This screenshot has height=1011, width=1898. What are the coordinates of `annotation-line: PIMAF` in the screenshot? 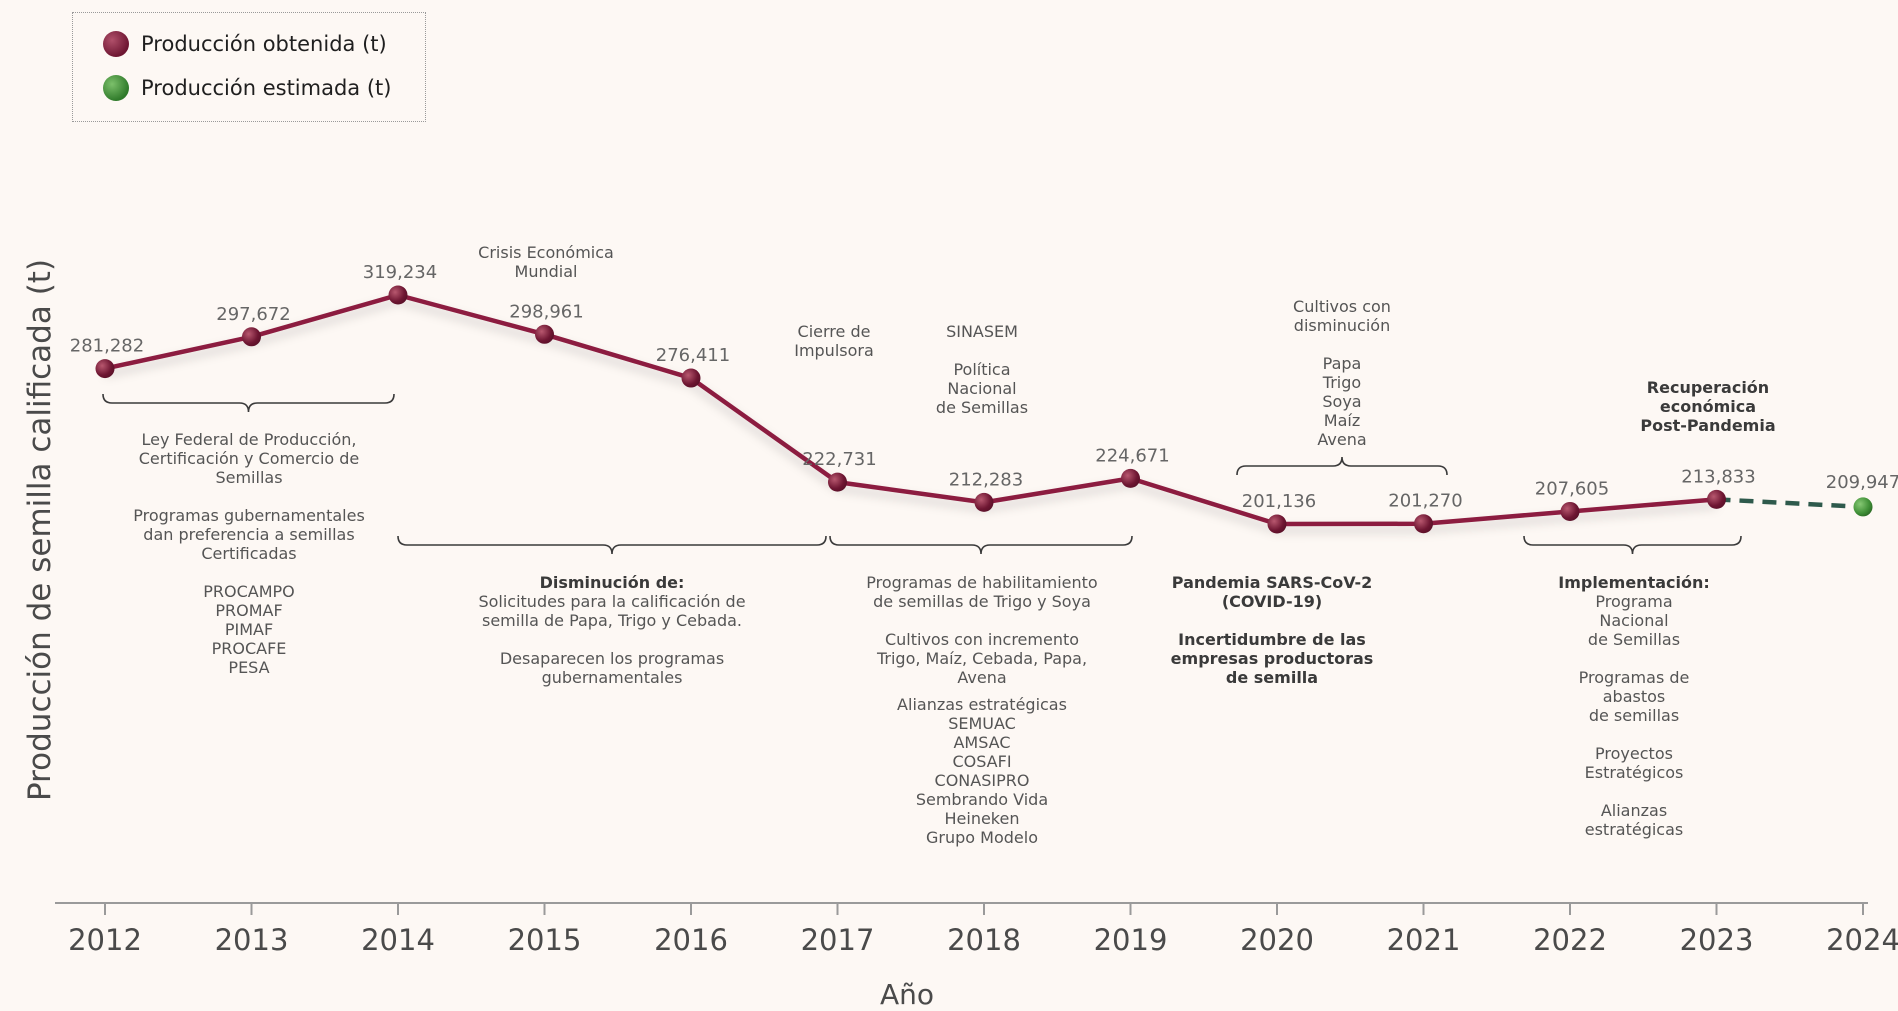 It's located at (249, 629).